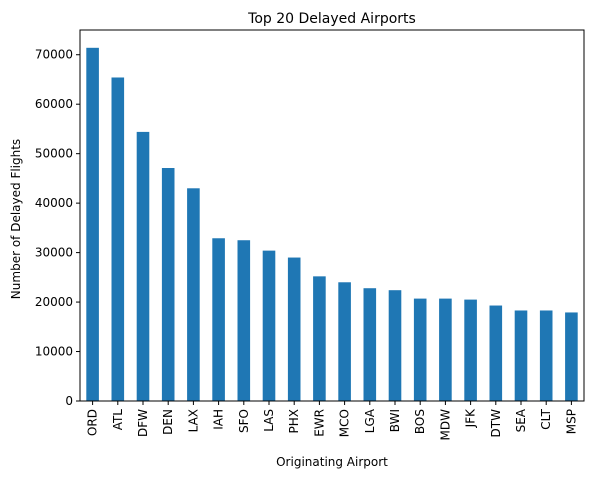 The height and width of the screenshot is (477, 589). I want to click on y-tick-label: 60000, so click(54, 104).